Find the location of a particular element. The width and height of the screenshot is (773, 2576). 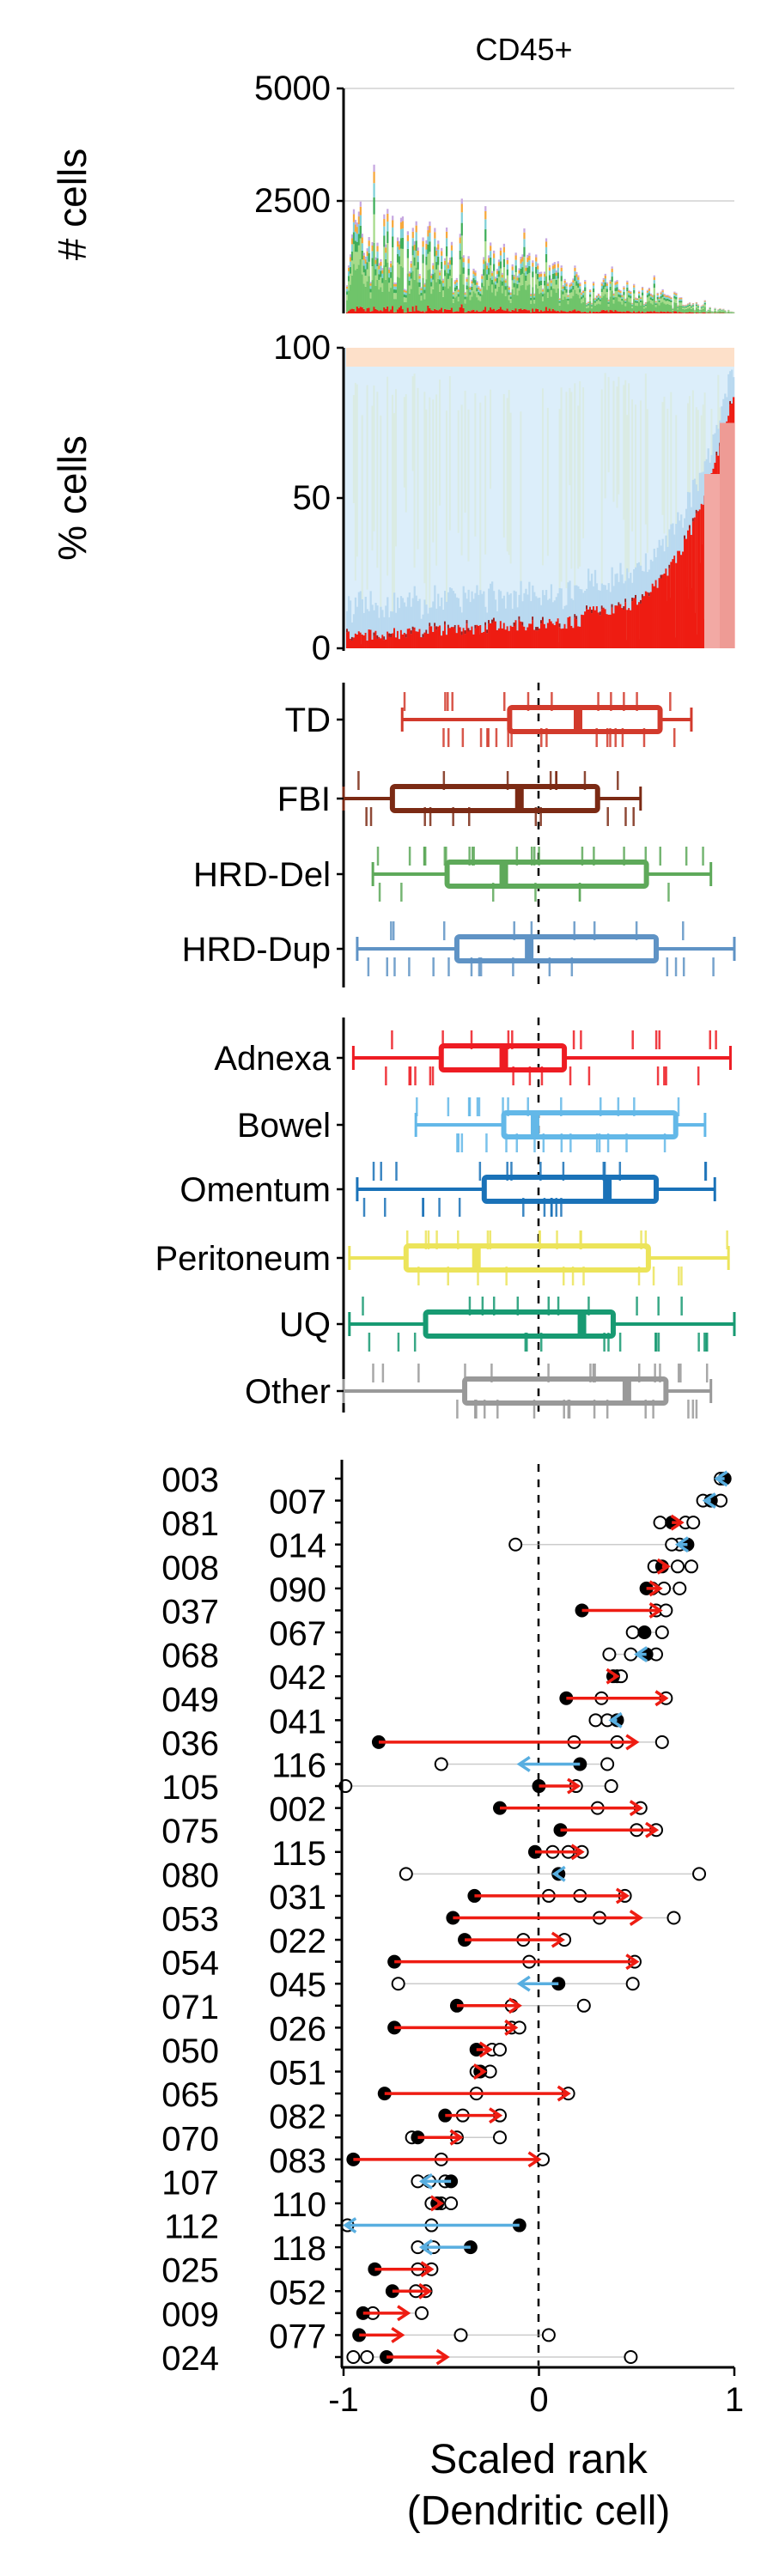

patient-label: 116 is located at coordinates (298, 1765).